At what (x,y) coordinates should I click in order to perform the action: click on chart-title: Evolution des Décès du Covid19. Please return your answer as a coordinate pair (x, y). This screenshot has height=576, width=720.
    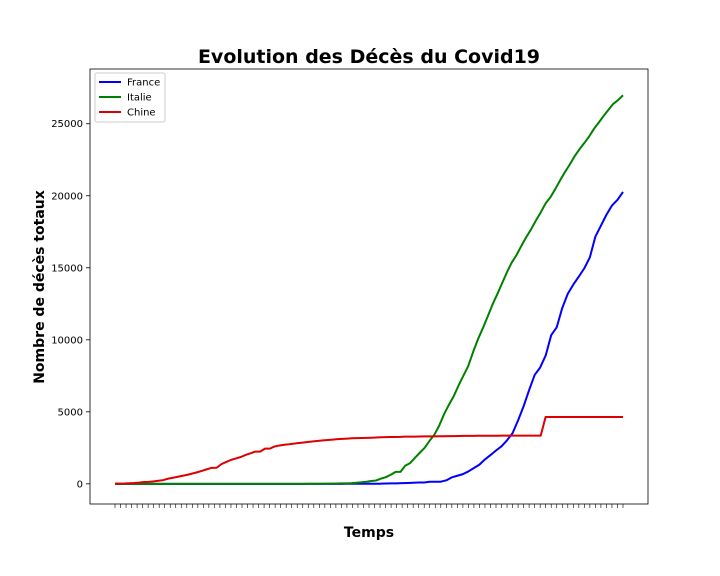
    Looking at the image, I should click on (369, 57).